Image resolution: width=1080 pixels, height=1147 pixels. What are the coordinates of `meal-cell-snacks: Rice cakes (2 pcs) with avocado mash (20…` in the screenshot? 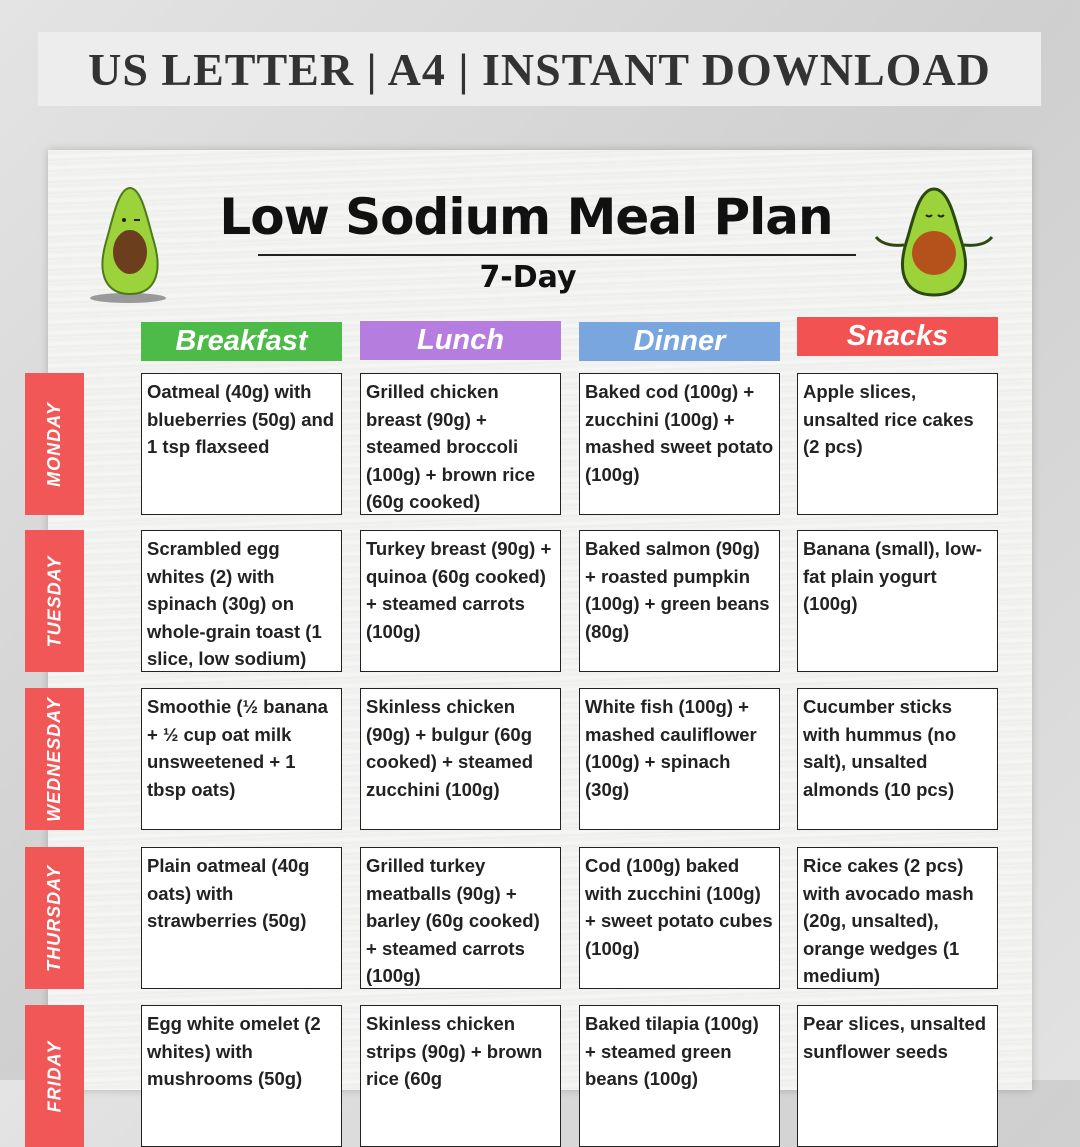 It's located at (897, 918).